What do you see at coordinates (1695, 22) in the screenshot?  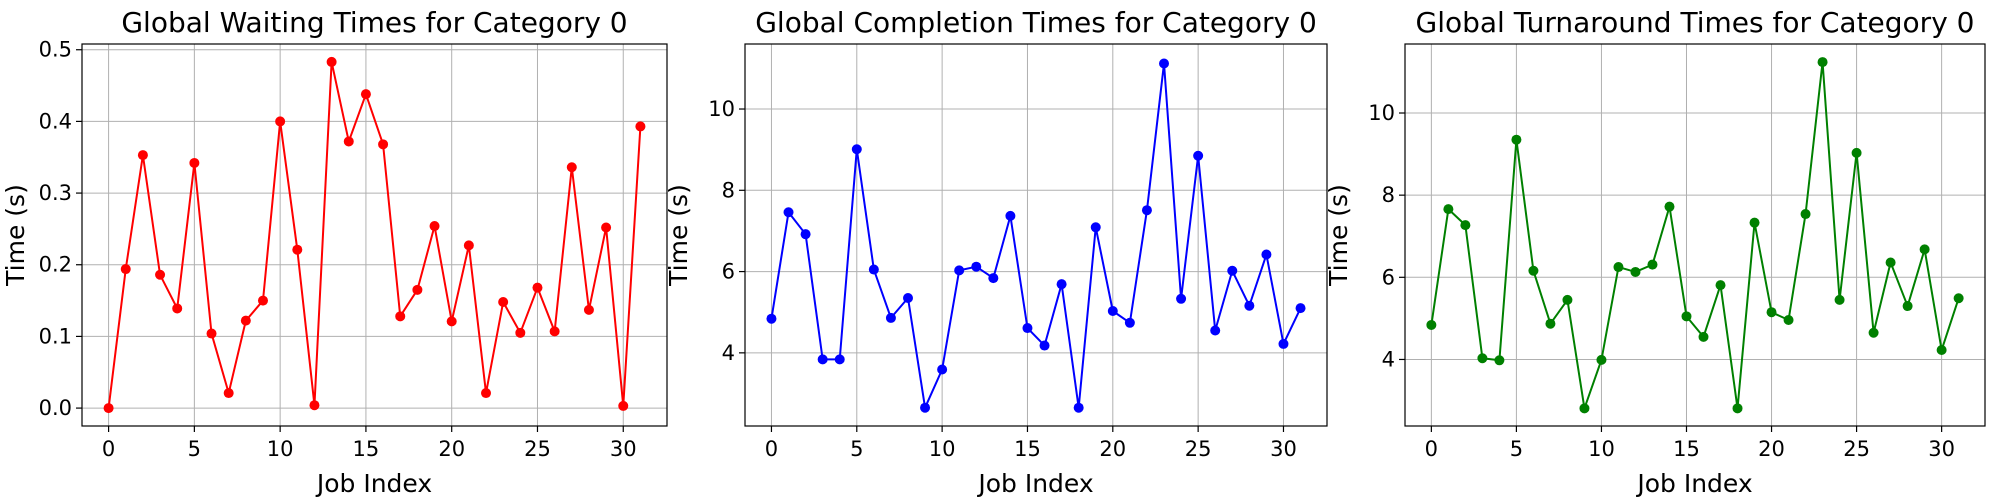 I see `chart-title: Global Turnaround Times for Category 0` at bounding box center [1695, 22].